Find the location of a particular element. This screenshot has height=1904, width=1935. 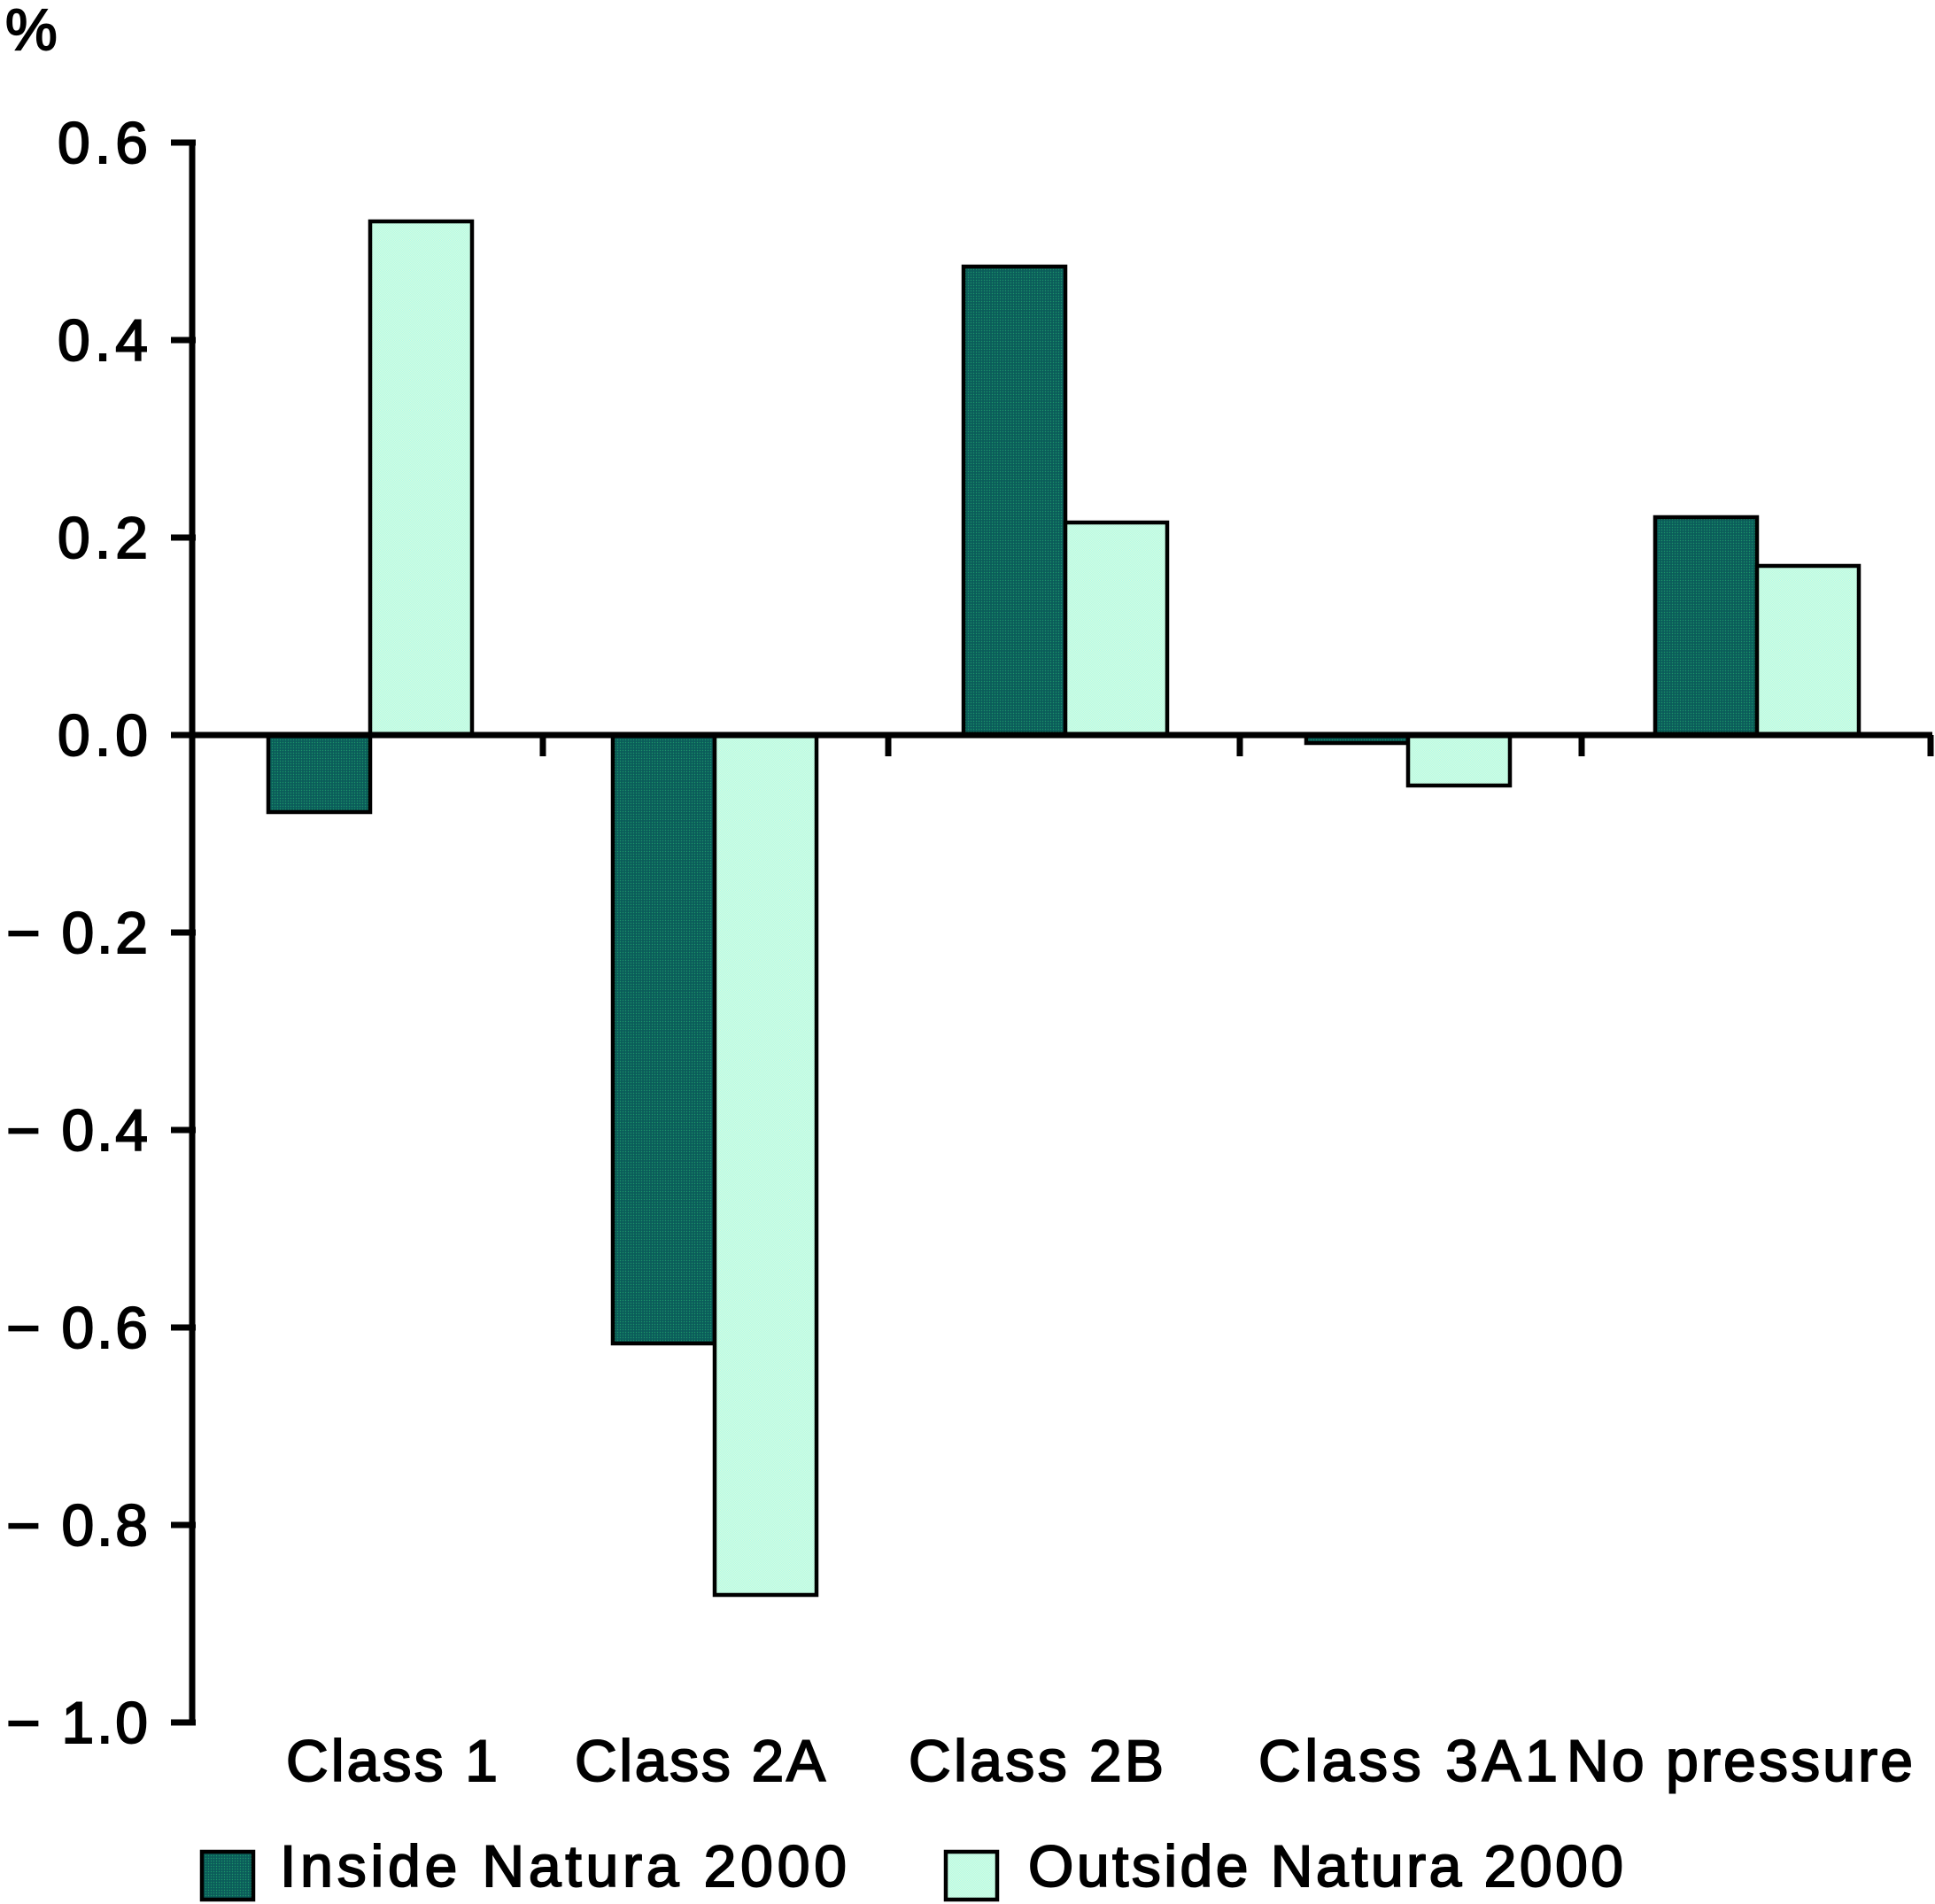

svg-text: − 0.2 is located at coordinates (77, 932).